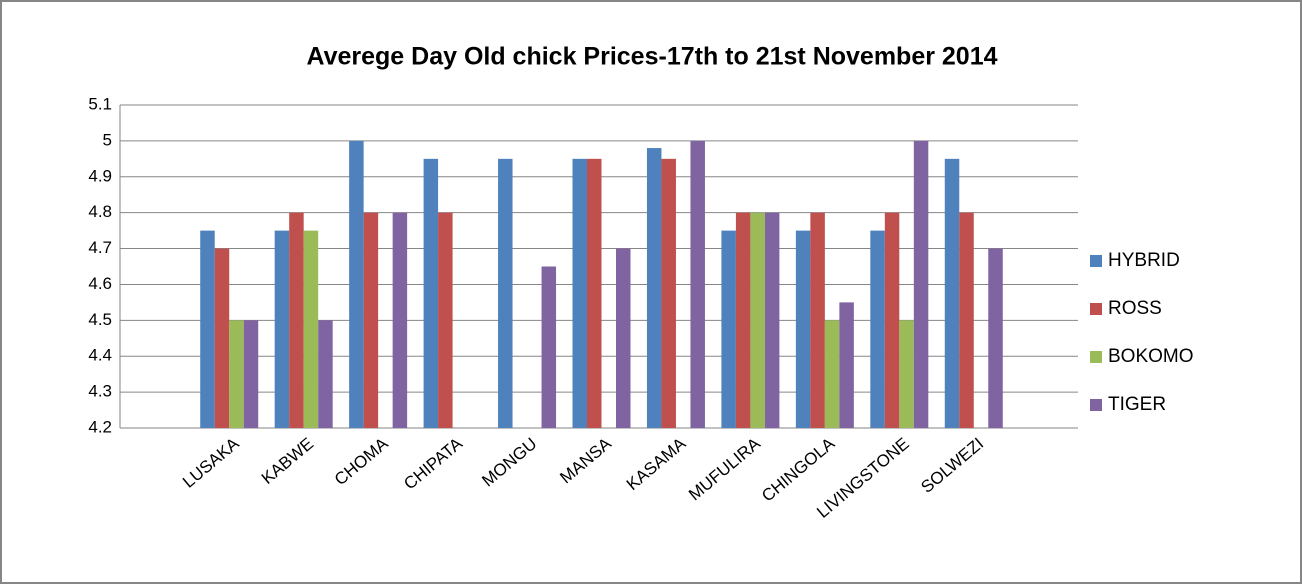  Describe the element at coordinates (100, 175) in the screenshot. I see `y-tick-label: 4.9` at that location.